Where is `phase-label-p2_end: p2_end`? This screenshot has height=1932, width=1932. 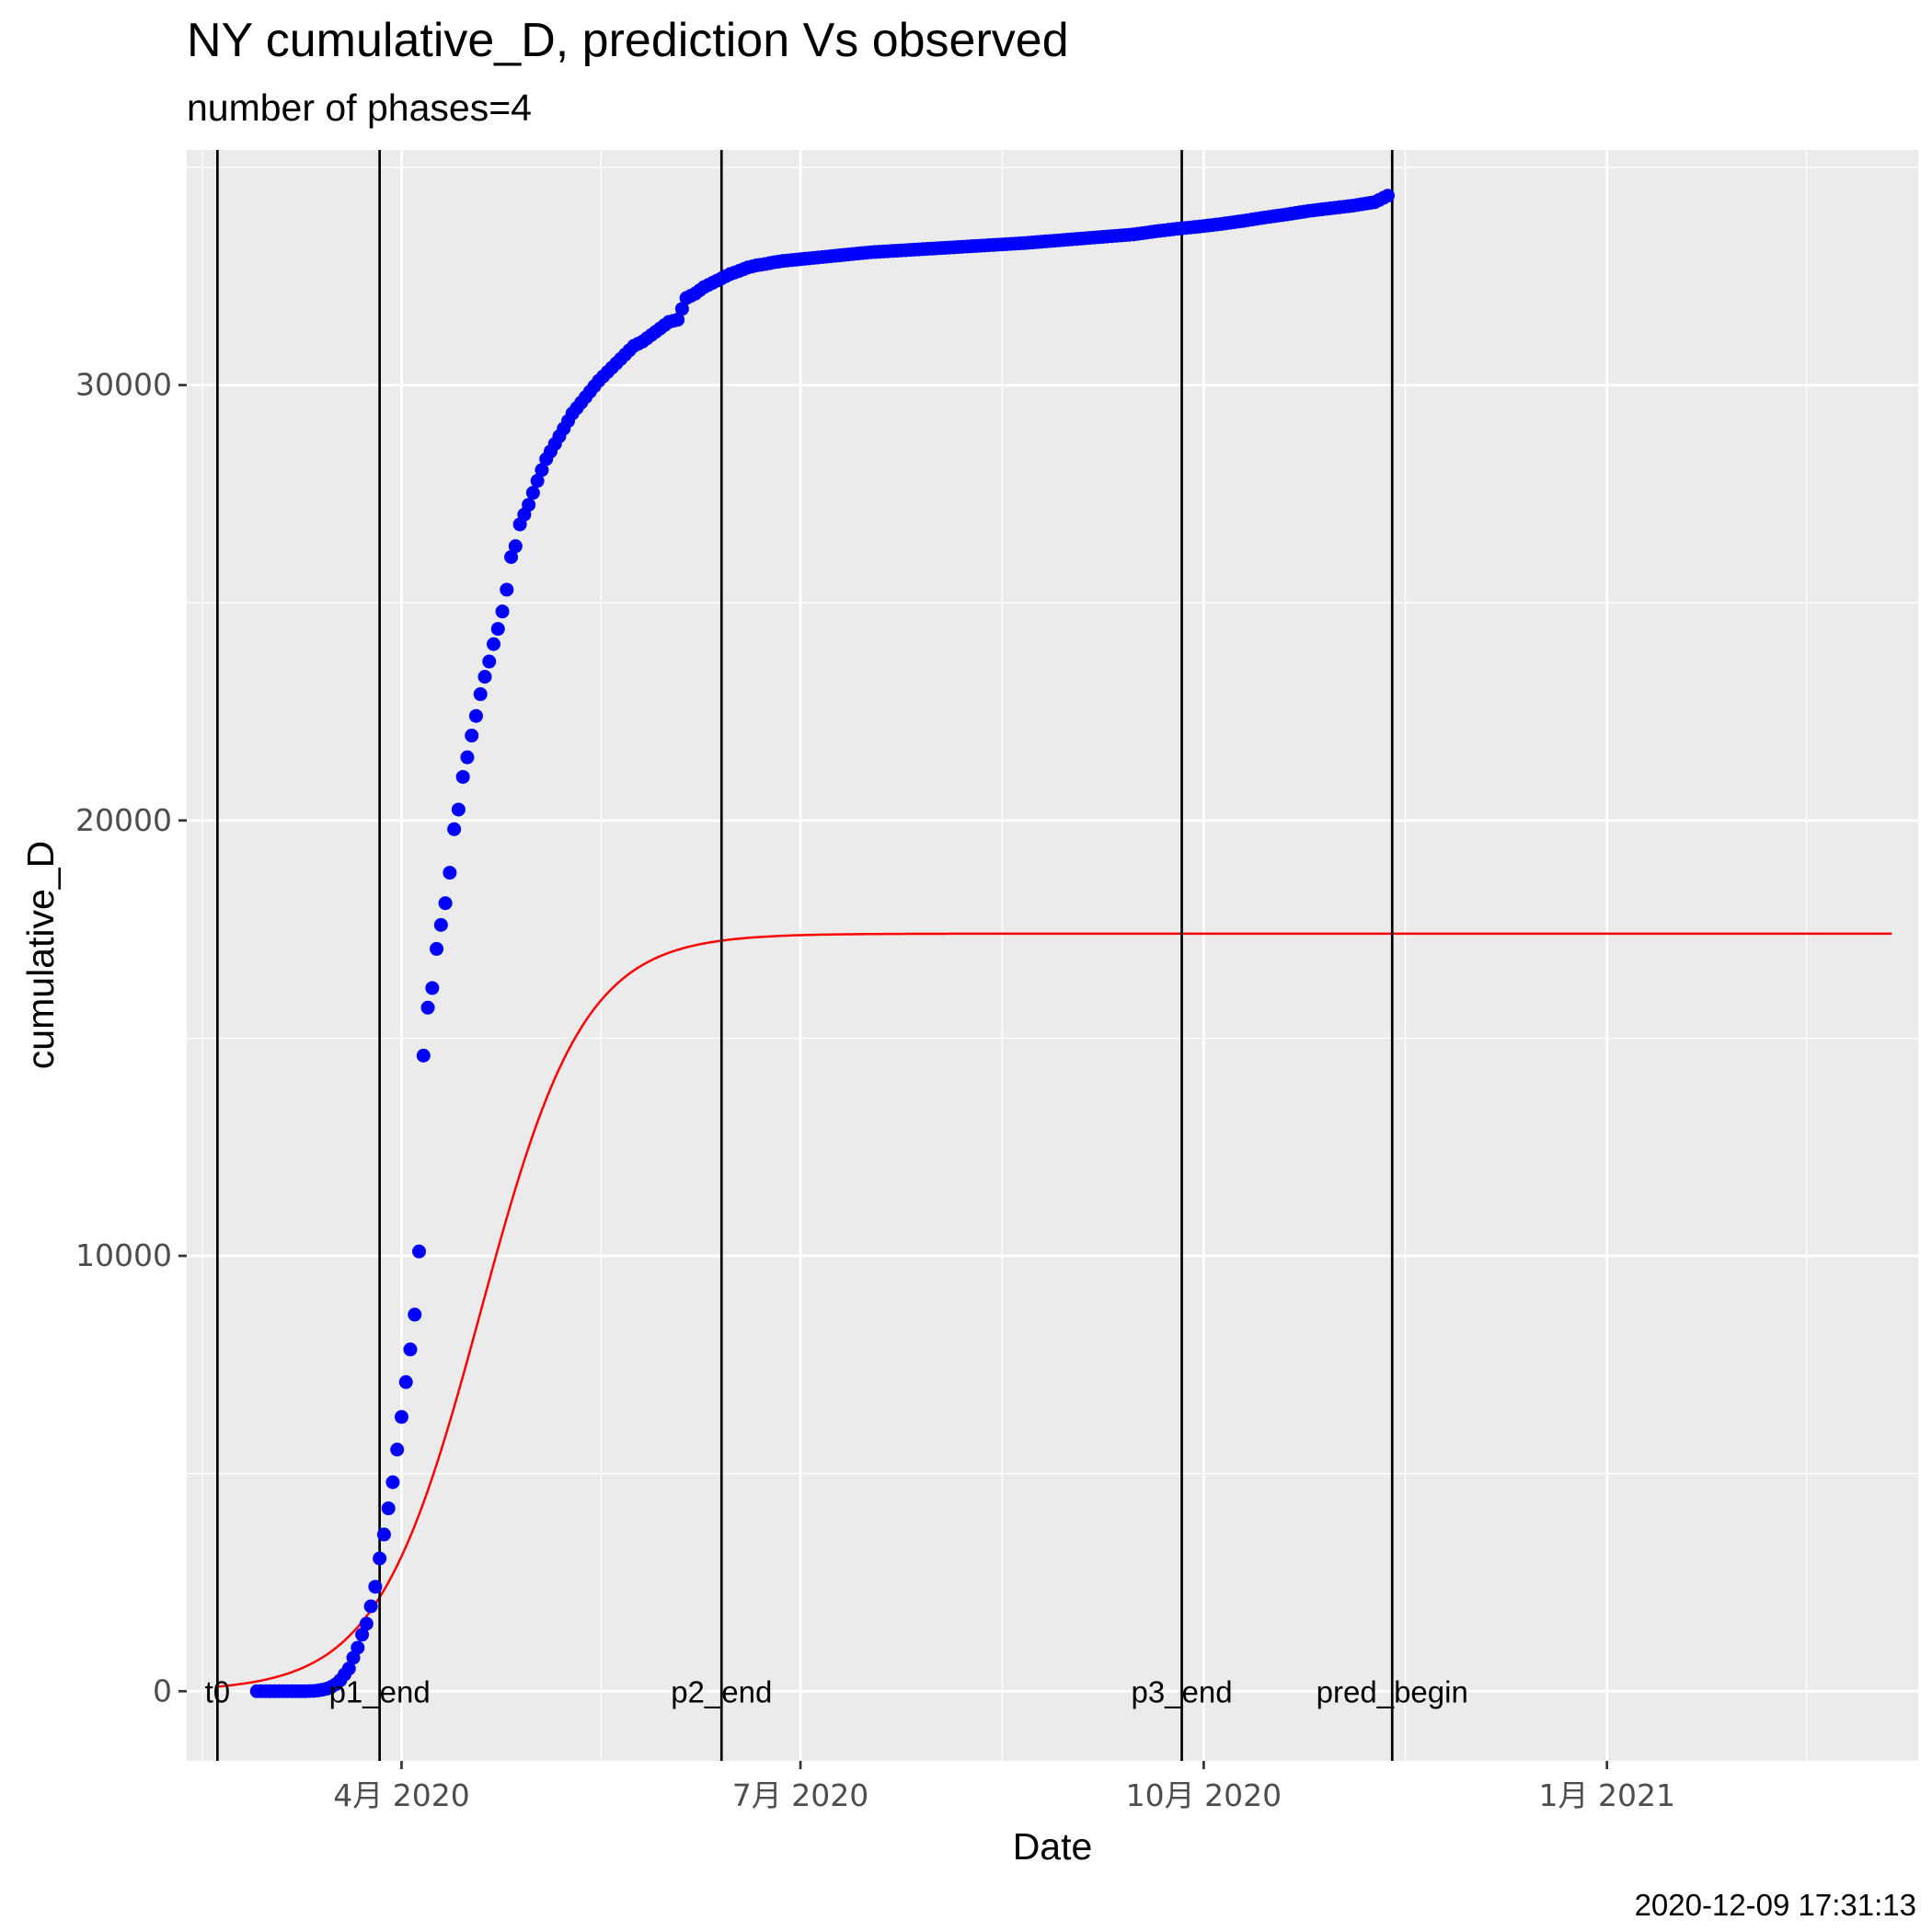 phase-label-p2_end: p2_end is located at coordinates (721, 1691).